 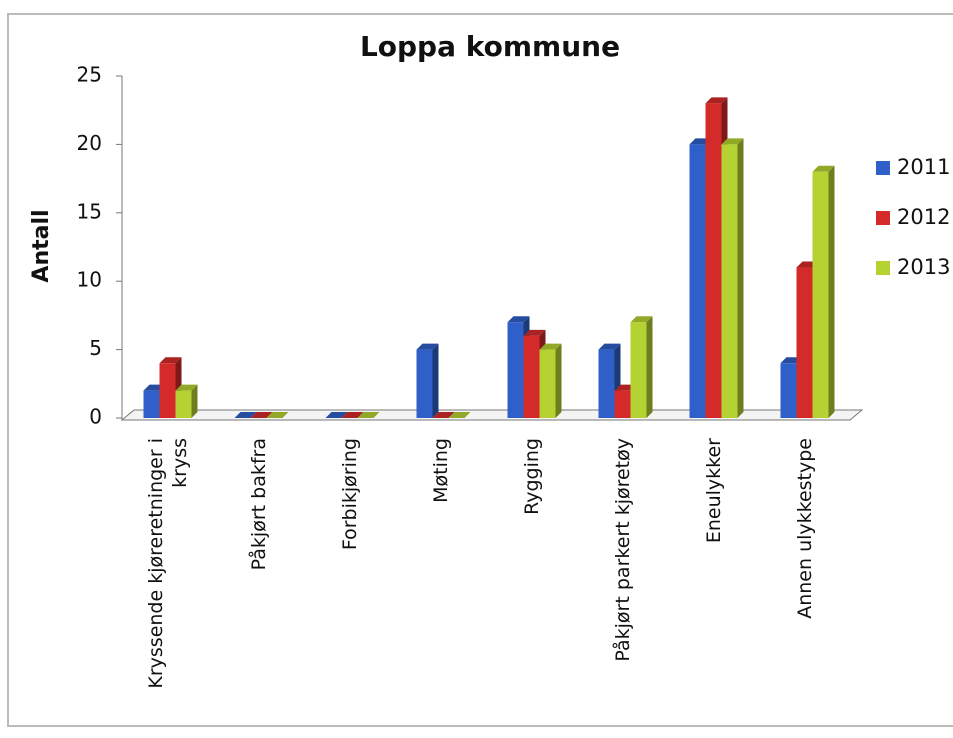 I want to click on y-axis-label: Antall, so click(x=41, y=245).